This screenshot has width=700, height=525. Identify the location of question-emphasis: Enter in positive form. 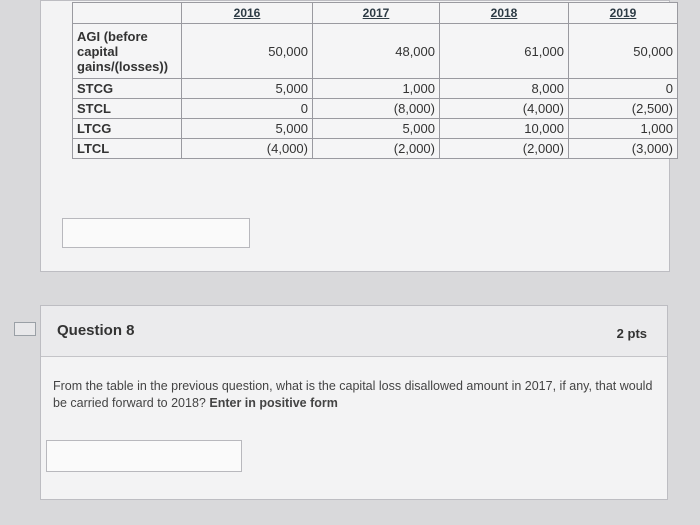
(273, 403).